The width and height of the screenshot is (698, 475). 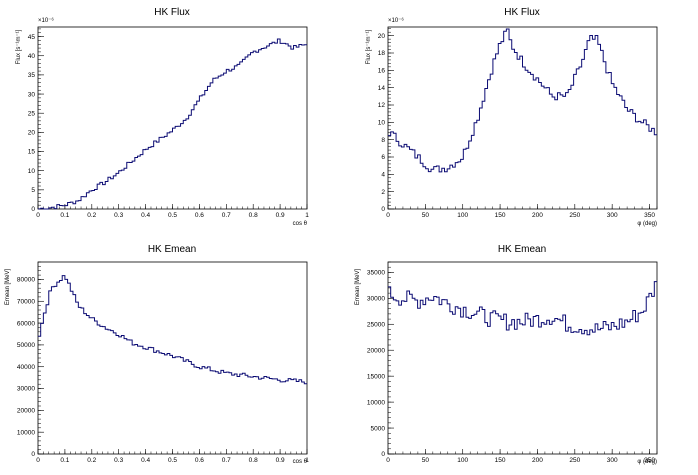 I want to click on y-tick-label: 8, so click(x=383, y=140).